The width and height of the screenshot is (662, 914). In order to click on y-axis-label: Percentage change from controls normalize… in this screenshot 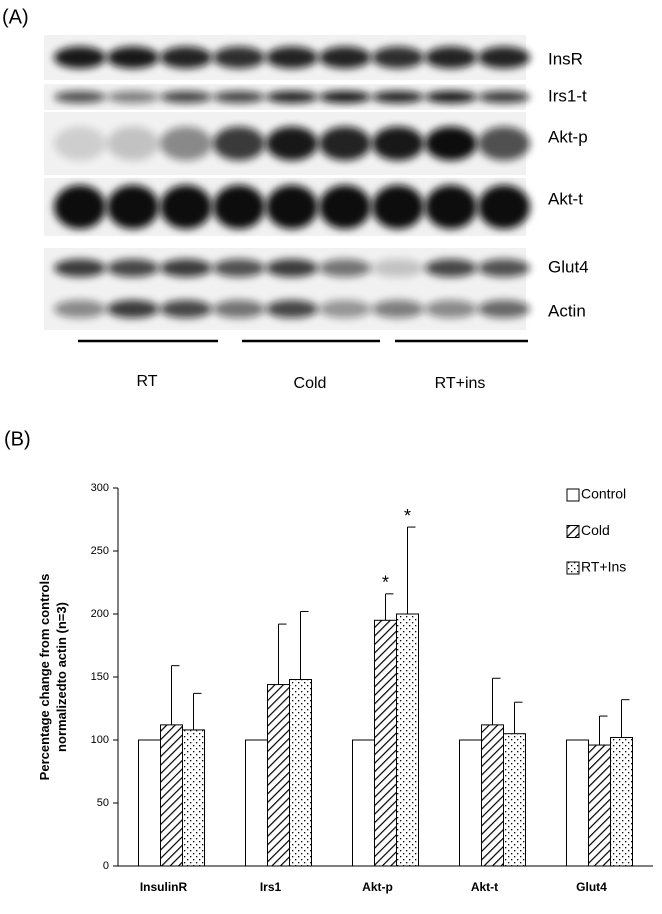, I will do `click(53, 677)`.